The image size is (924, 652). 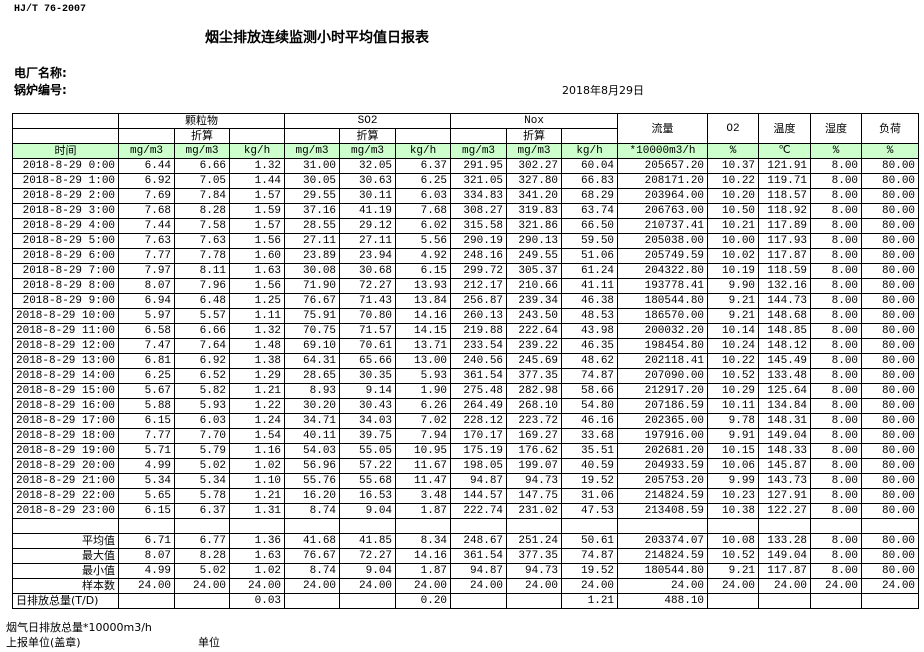 What do you see at coordinates (65, 196) in the screenshot?
I see `time-cell: 2018-8-29 2:00` at bounding box center [65, 196].